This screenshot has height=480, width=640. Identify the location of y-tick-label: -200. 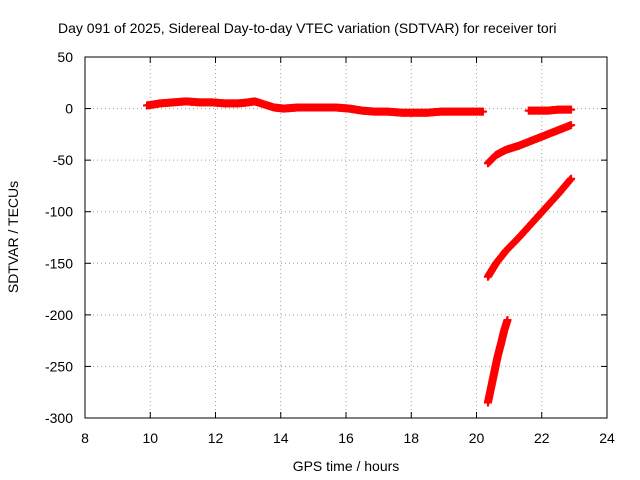
(59, 315).